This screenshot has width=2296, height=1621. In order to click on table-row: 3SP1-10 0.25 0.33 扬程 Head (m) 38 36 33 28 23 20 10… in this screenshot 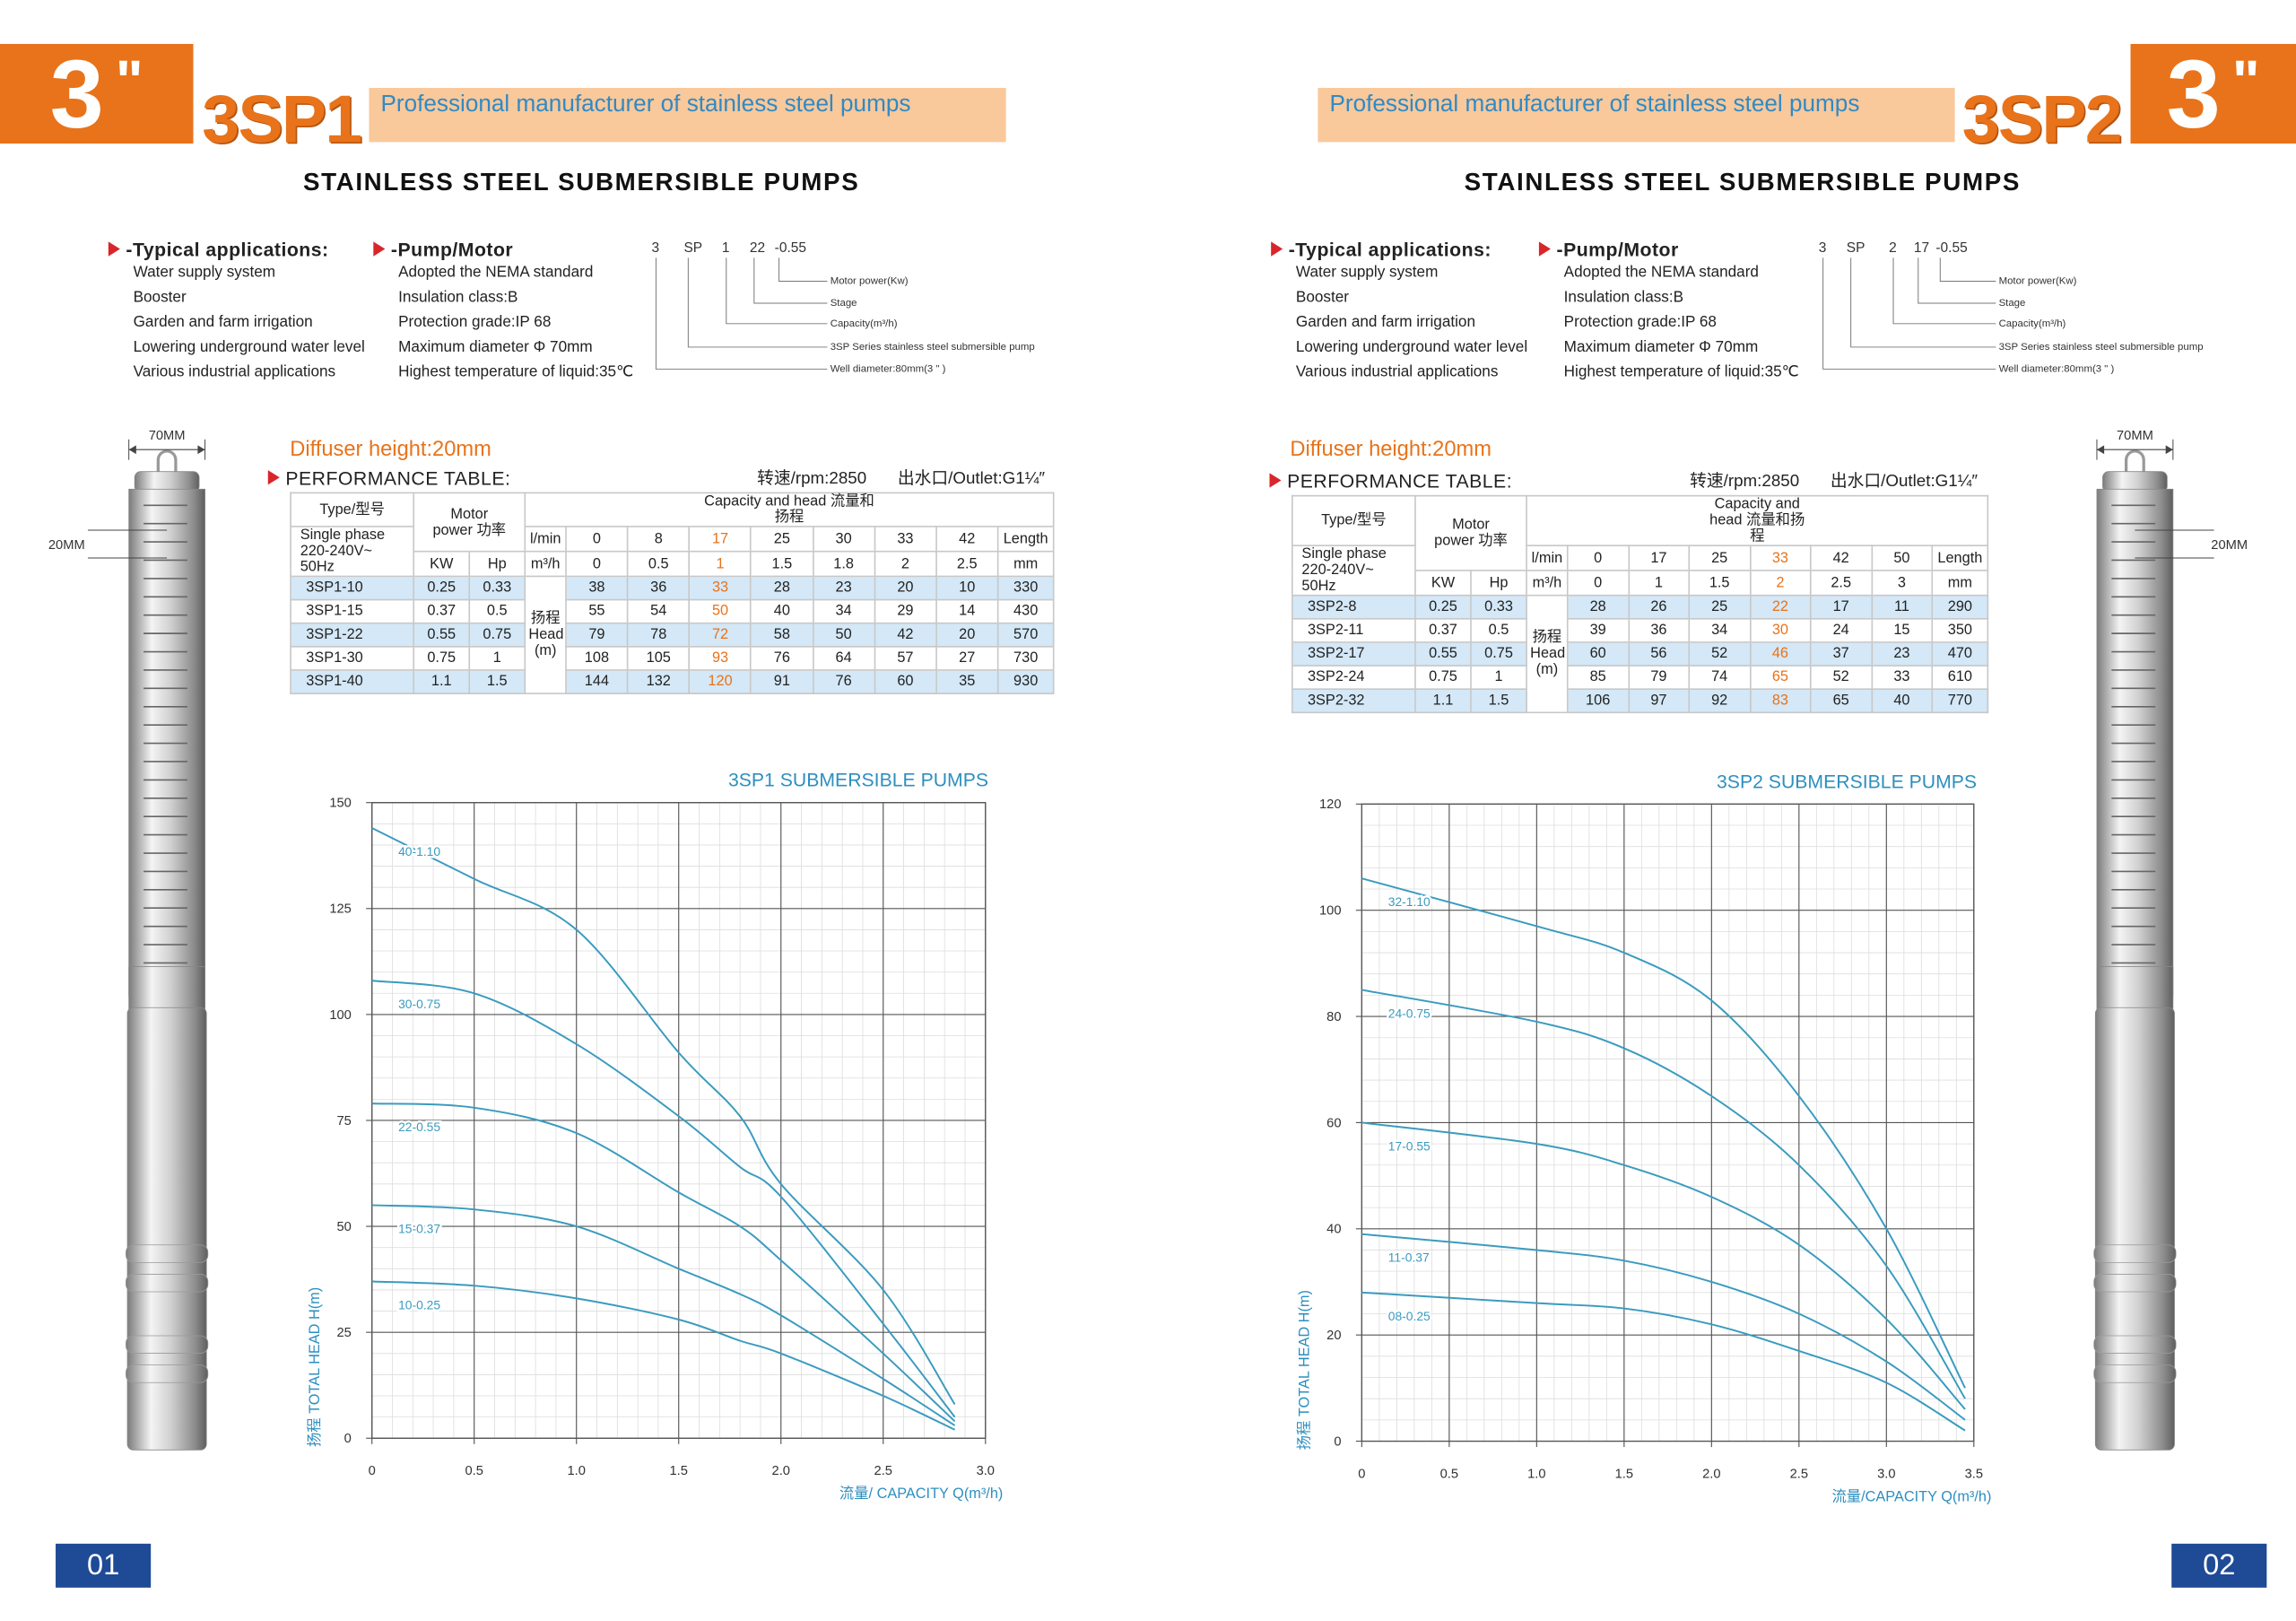, I will do `click(672, 634)`.